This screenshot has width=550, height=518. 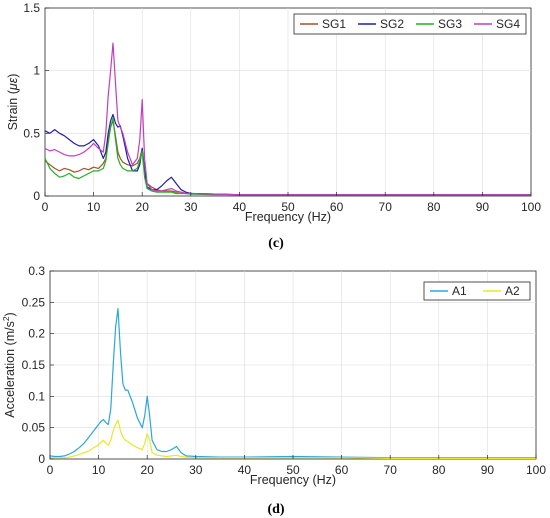 I want to click on y-tick-label: 0.5, so click(x=31, y=133).